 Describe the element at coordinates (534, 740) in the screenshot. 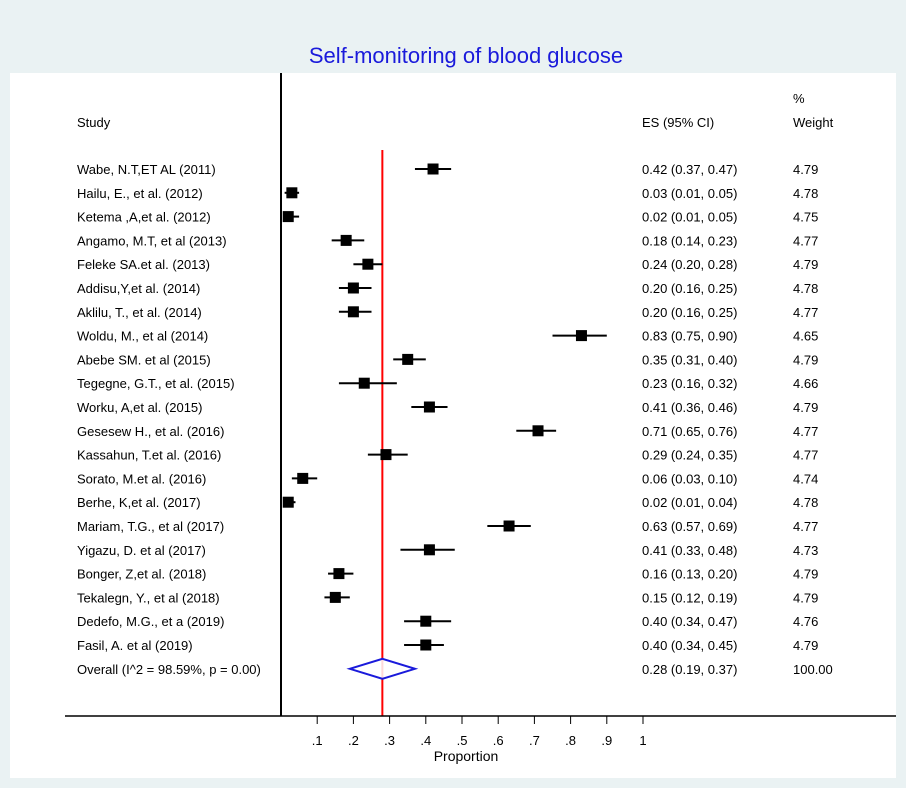

I see `x-tick-label: .7` at that location.